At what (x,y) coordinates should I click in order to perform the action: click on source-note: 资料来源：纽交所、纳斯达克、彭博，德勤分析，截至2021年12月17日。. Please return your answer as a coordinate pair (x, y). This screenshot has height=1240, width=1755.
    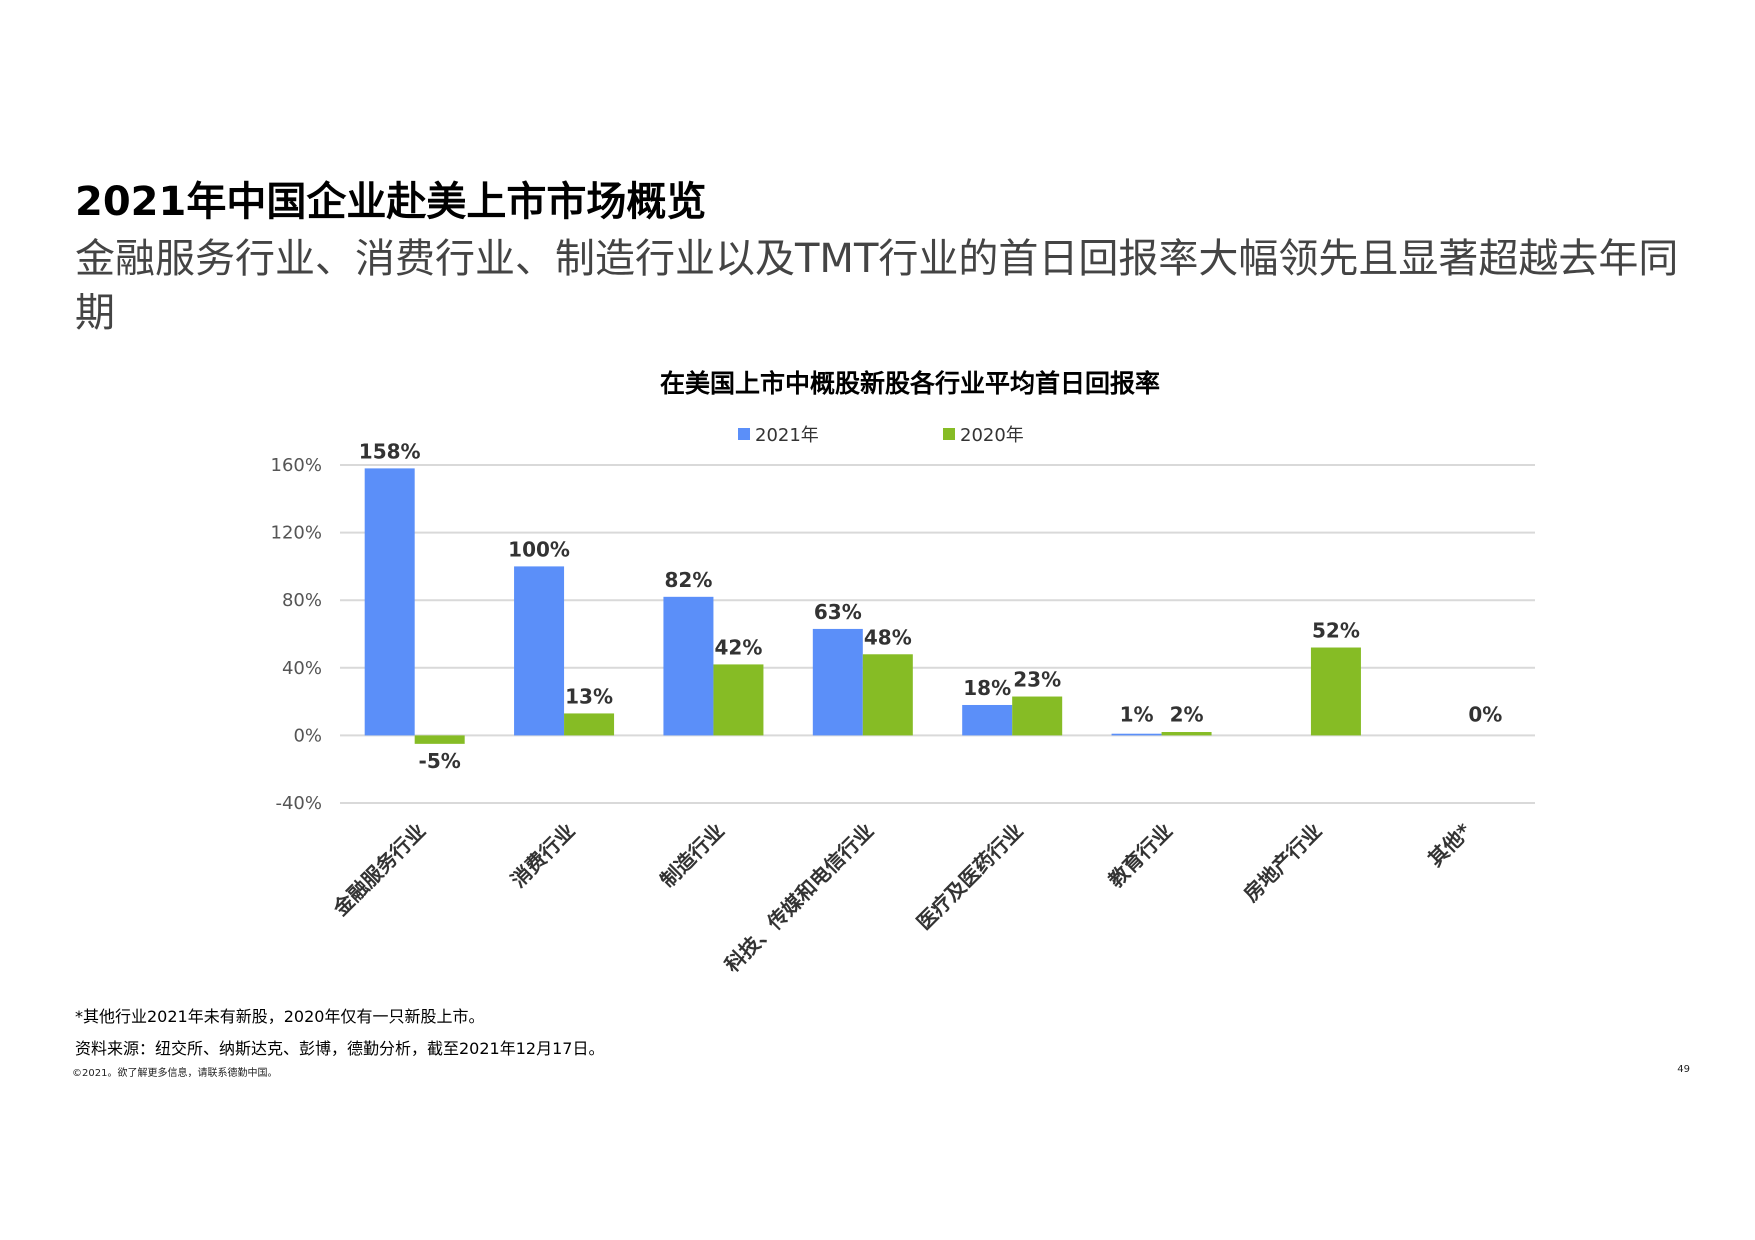
    Looking at the image, I should click on (340, 1048).